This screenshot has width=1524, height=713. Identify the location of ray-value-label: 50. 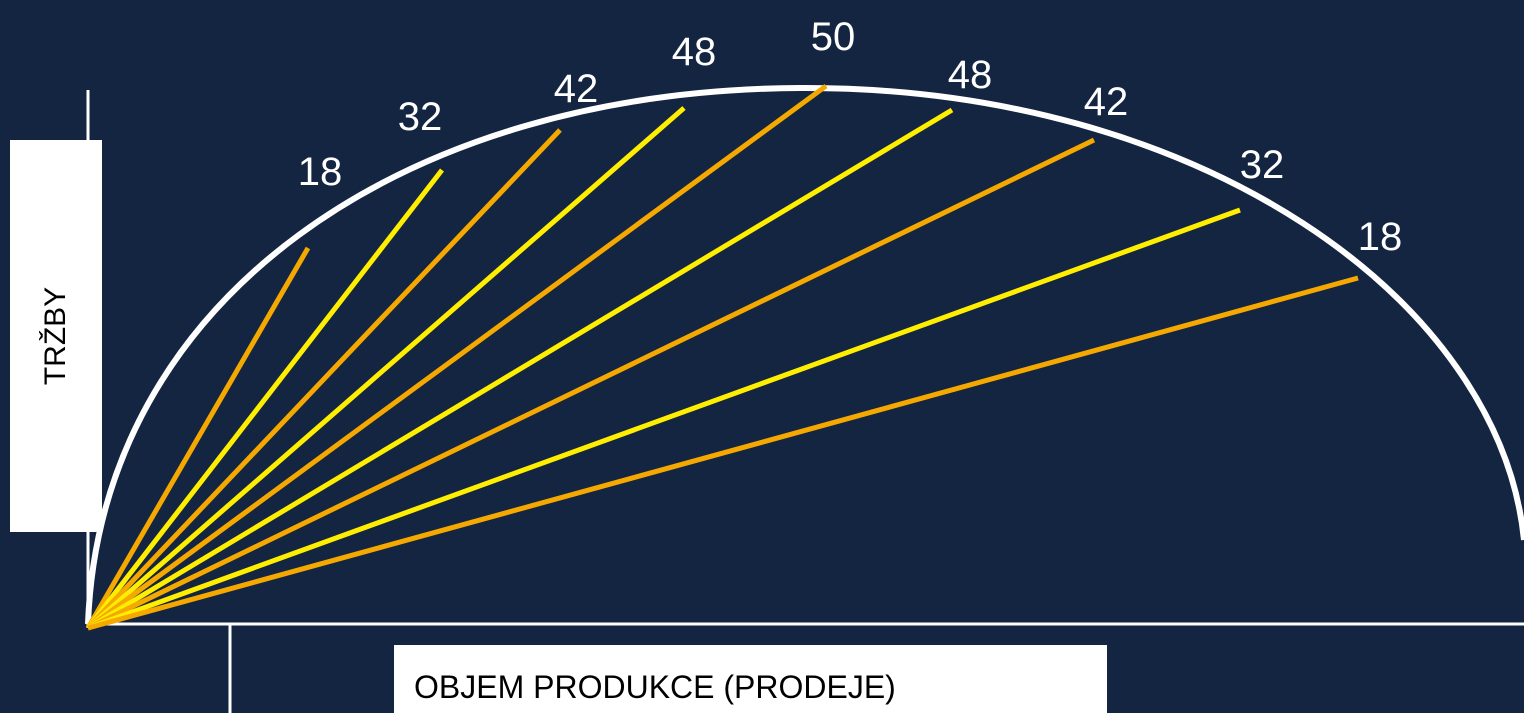
(833, 37).